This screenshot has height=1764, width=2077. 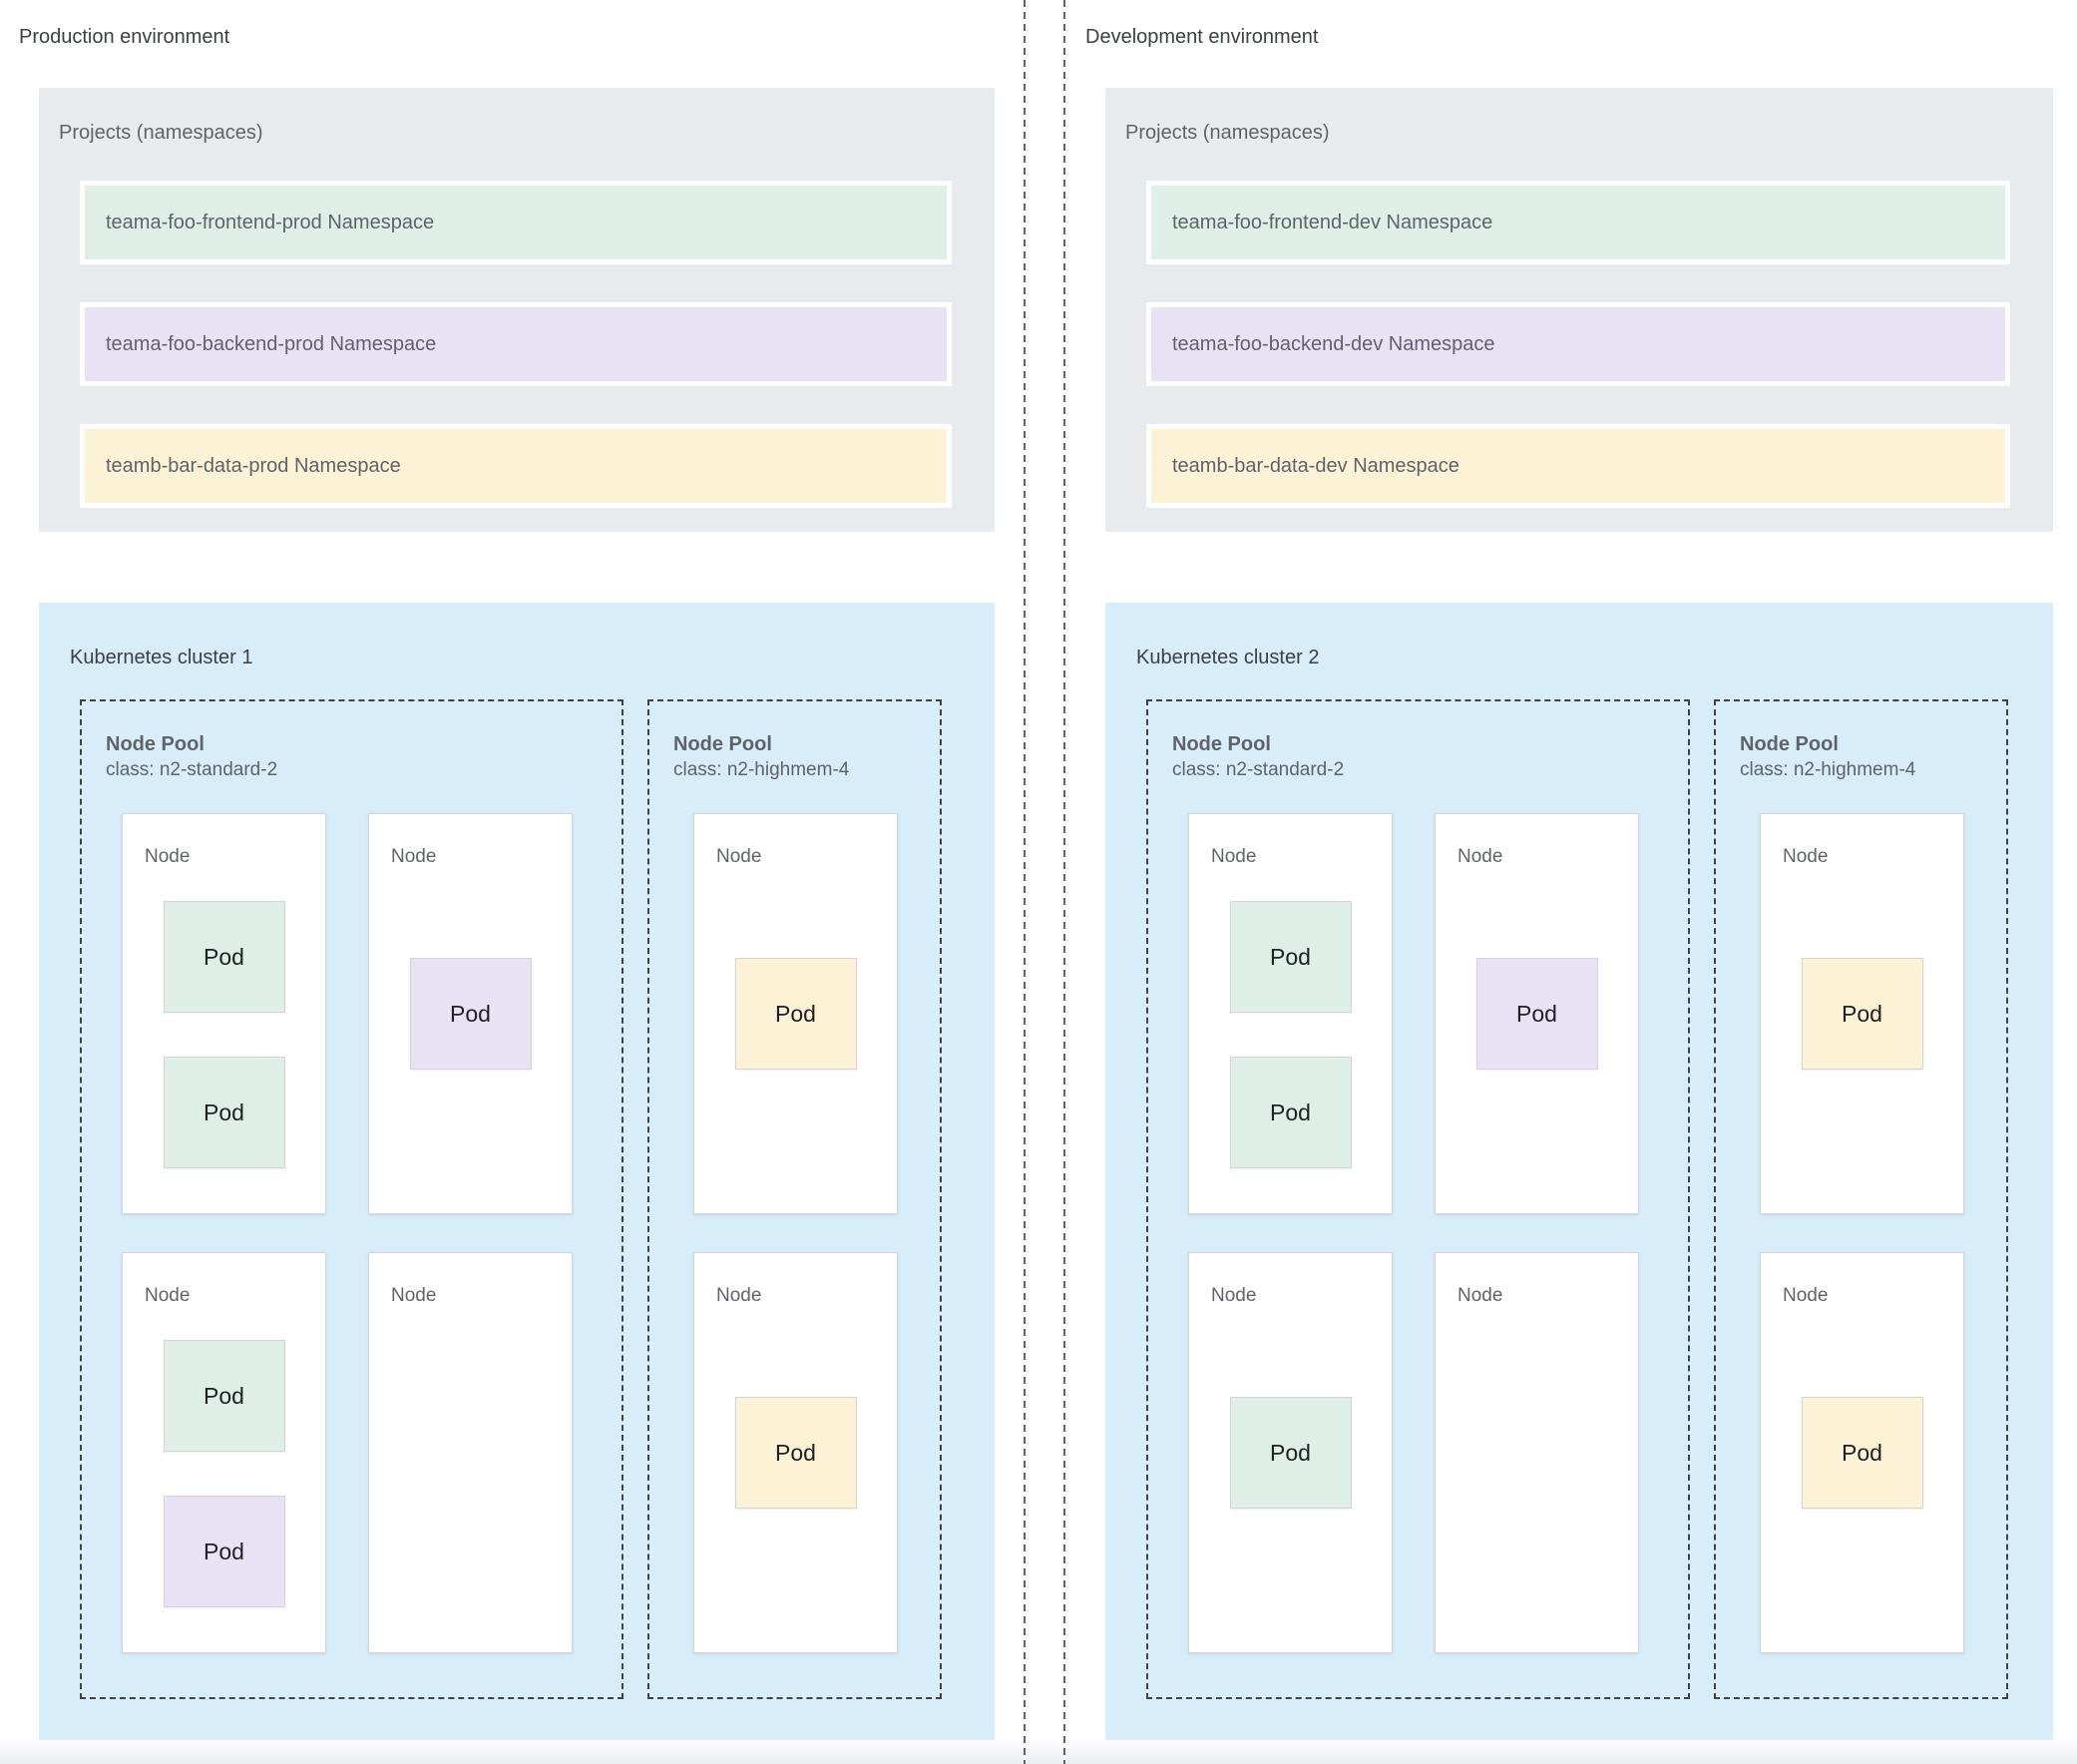 What do you see at coordinates (516, 222) in the screenshot?
I see `namespace-bar-frontend: teama-foo-frontend-prod Namespace` at bounding box center [516, 222].